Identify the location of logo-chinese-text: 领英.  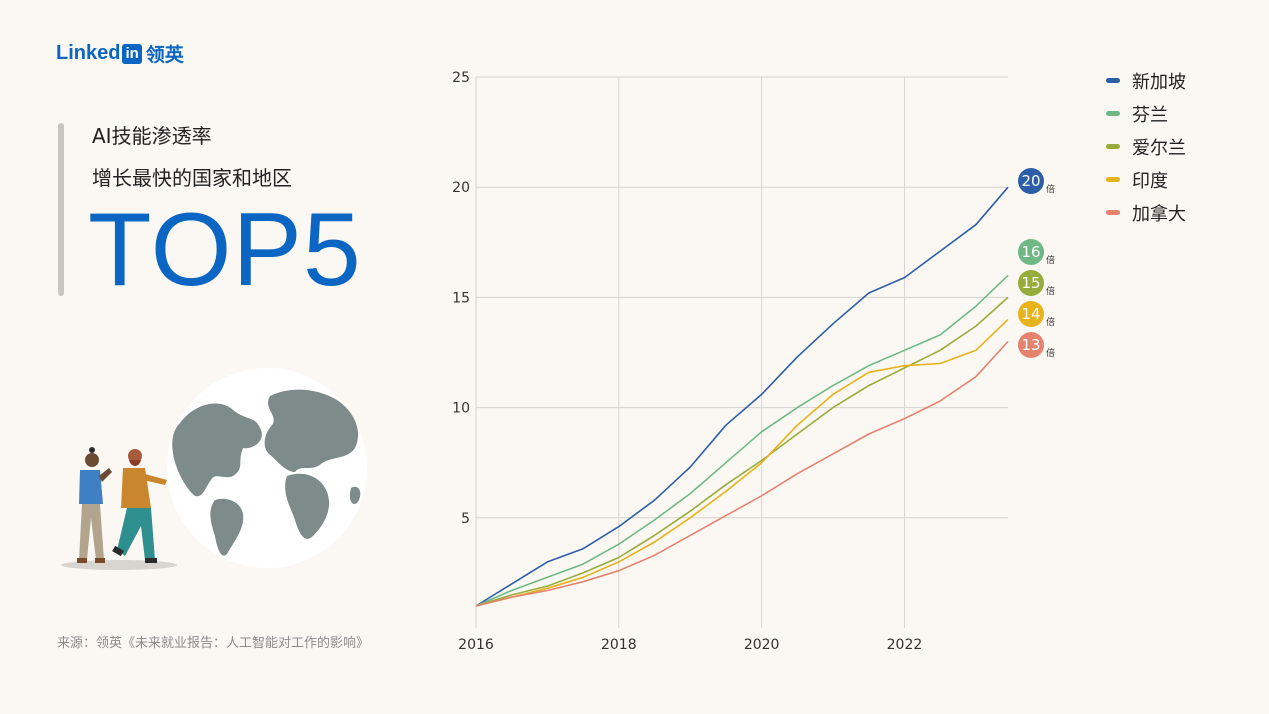
(164, 55).